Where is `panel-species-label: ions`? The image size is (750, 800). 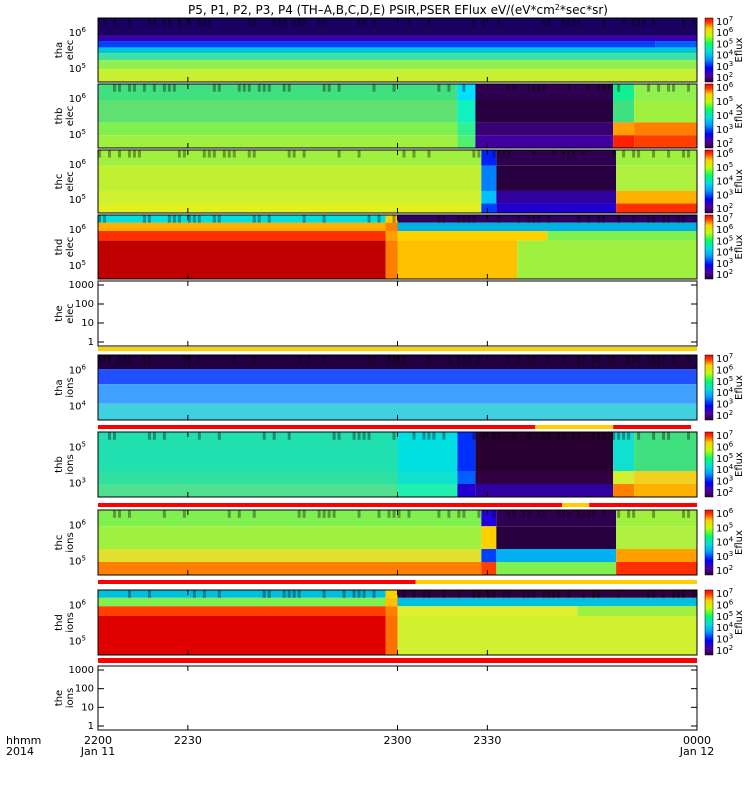
panel-species-label: ions is located at coordinates (70, 622).